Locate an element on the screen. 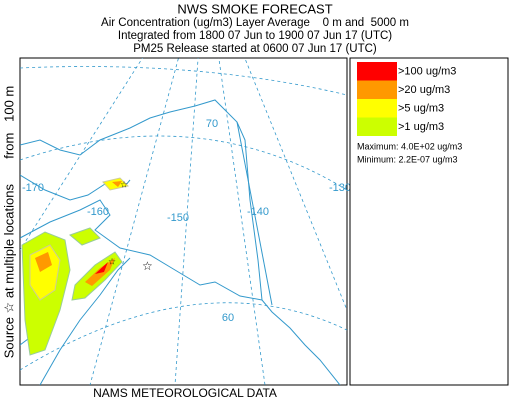  maximum: Maximum: 4.0E+02 ug/m3 is located at coordinates (409, 146).